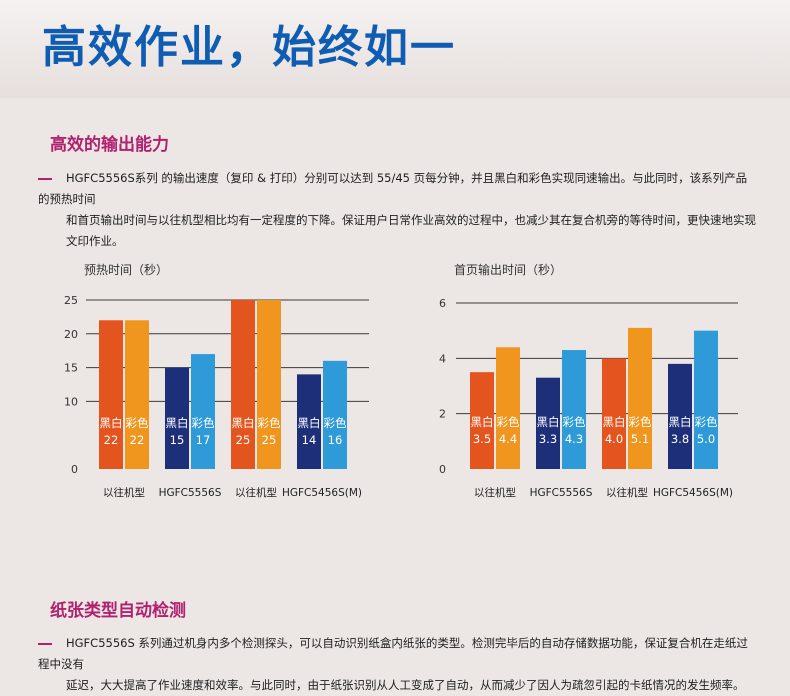 Image resolution: width=790 pixels, height=696 pixels. Describe the element at coordinates (71, 368) in the screenshot. I see `y-tick-label: 15` at that location.